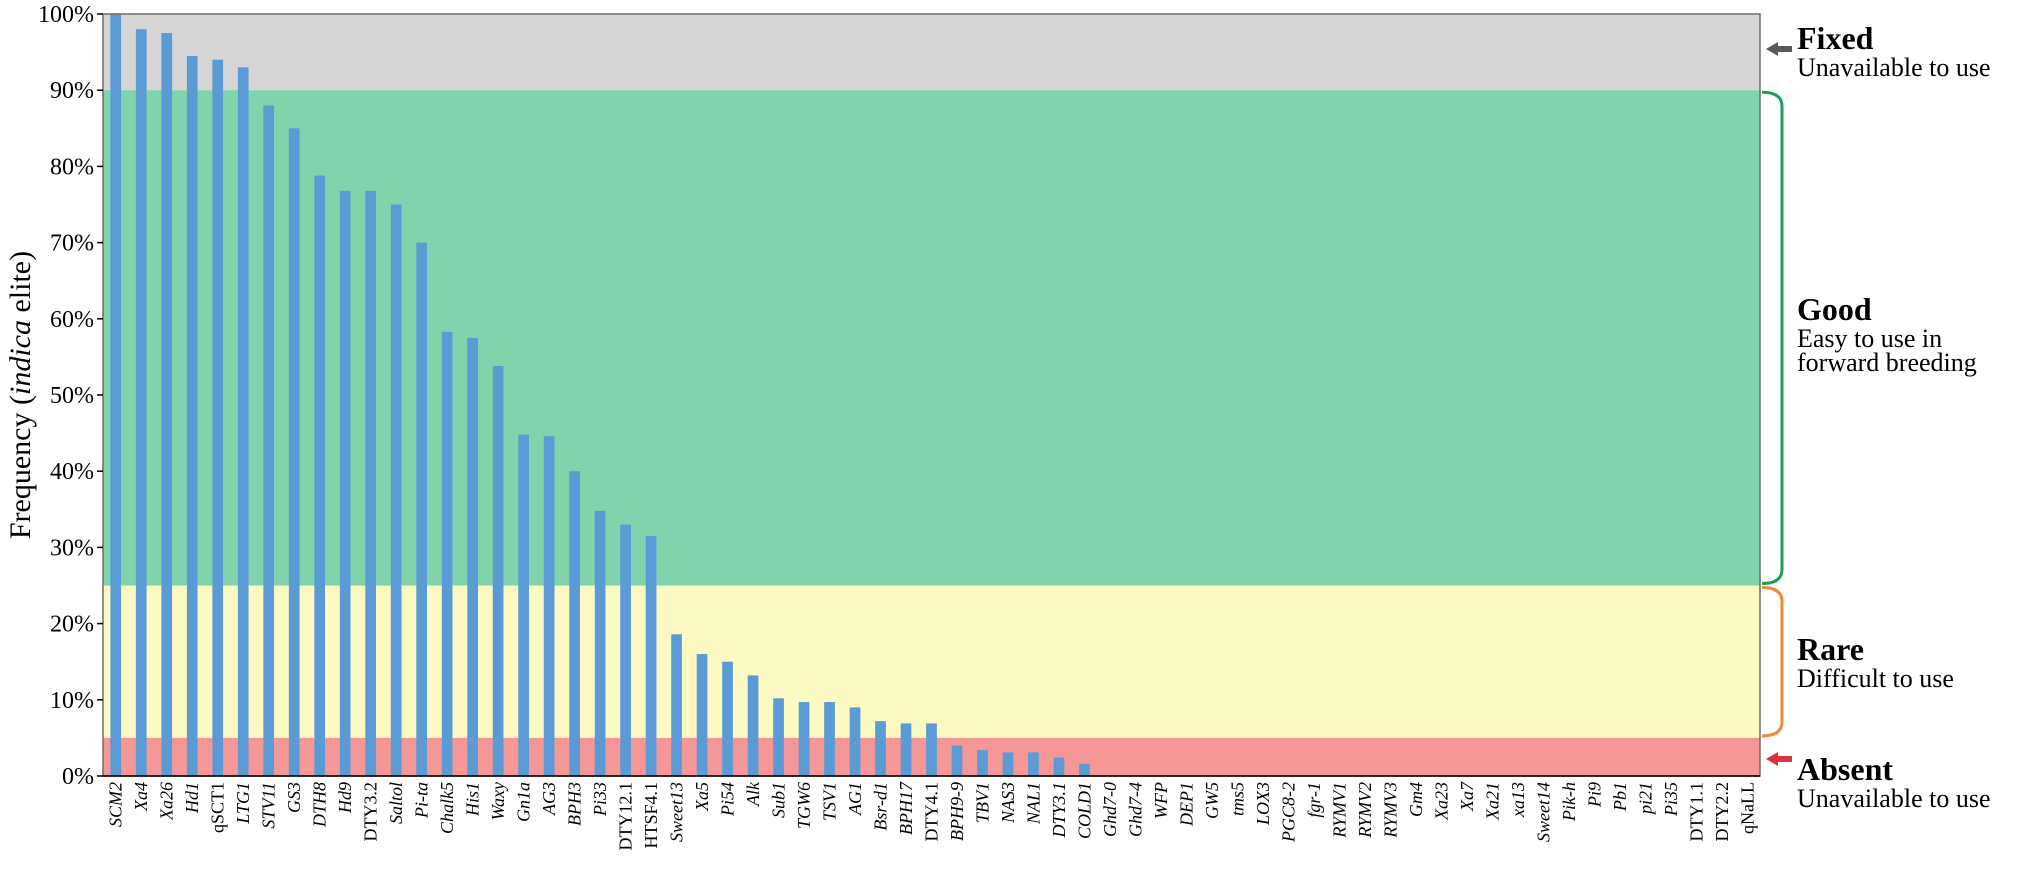 The image size is (2031, 870). I want to click on x-tick-label: Ghd7-4, so click(1135, 809).